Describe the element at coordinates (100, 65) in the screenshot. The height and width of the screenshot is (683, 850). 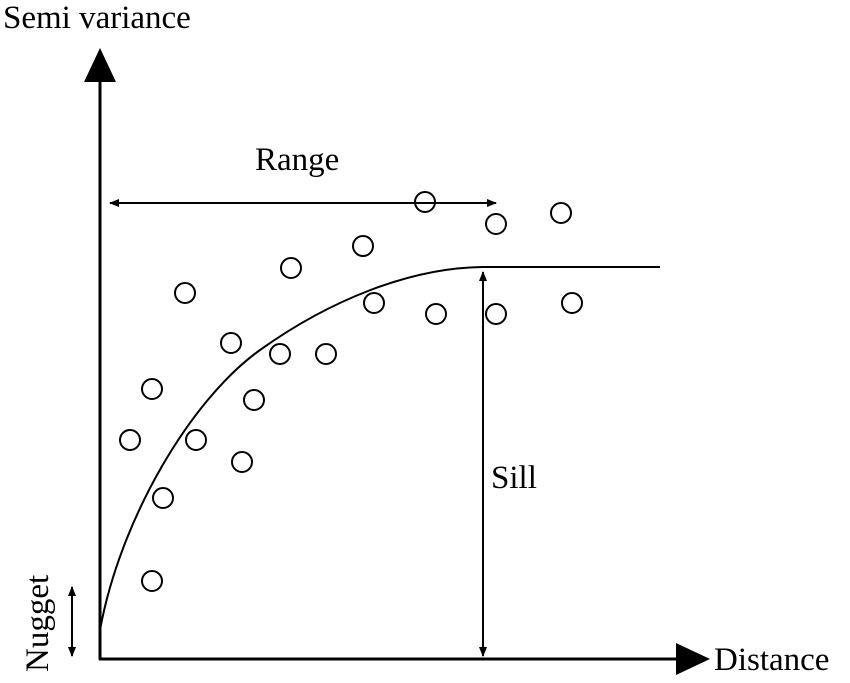
I see `y-axis-arrowhead` at that location.